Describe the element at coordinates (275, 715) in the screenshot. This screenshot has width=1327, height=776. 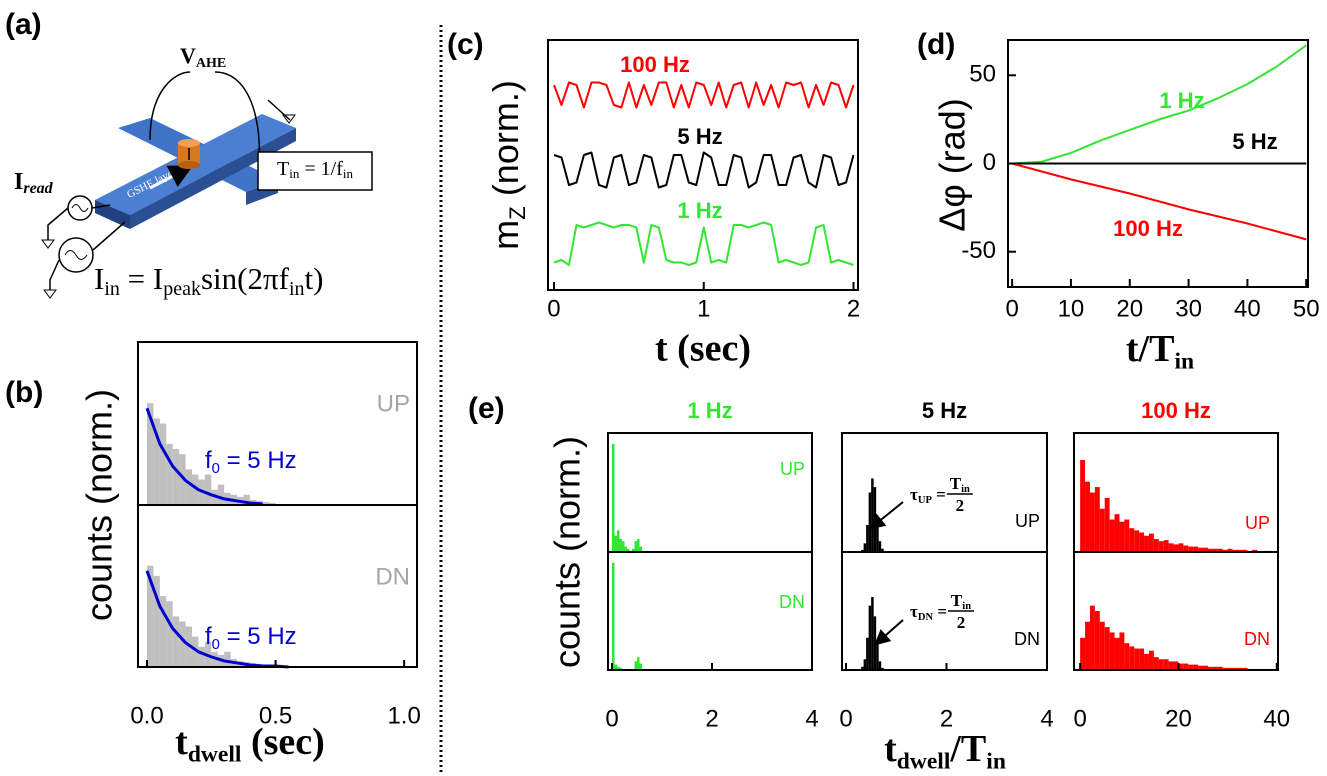
I see `x-tick-label: 0.5` at that location.